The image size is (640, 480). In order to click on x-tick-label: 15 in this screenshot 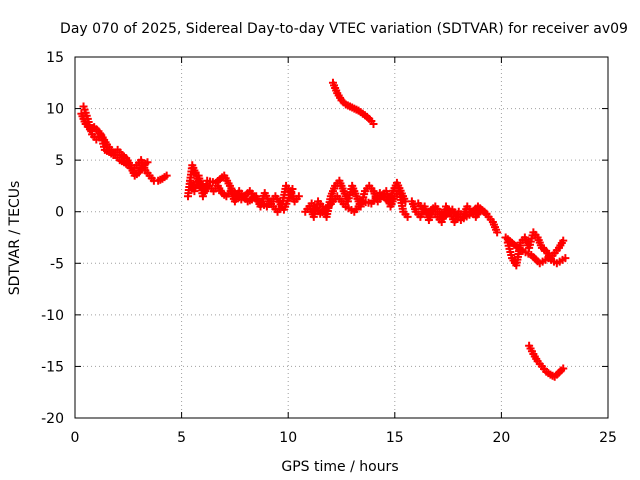, I will do `click(395, 438)`.